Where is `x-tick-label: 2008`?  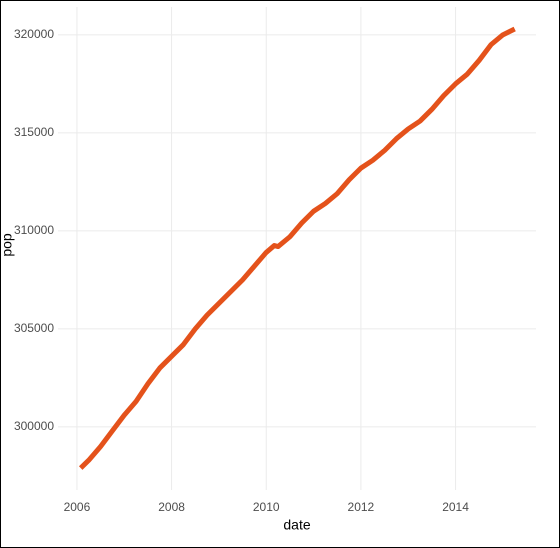
x-tick-label: 2008 is located at coordinates (171, 507).